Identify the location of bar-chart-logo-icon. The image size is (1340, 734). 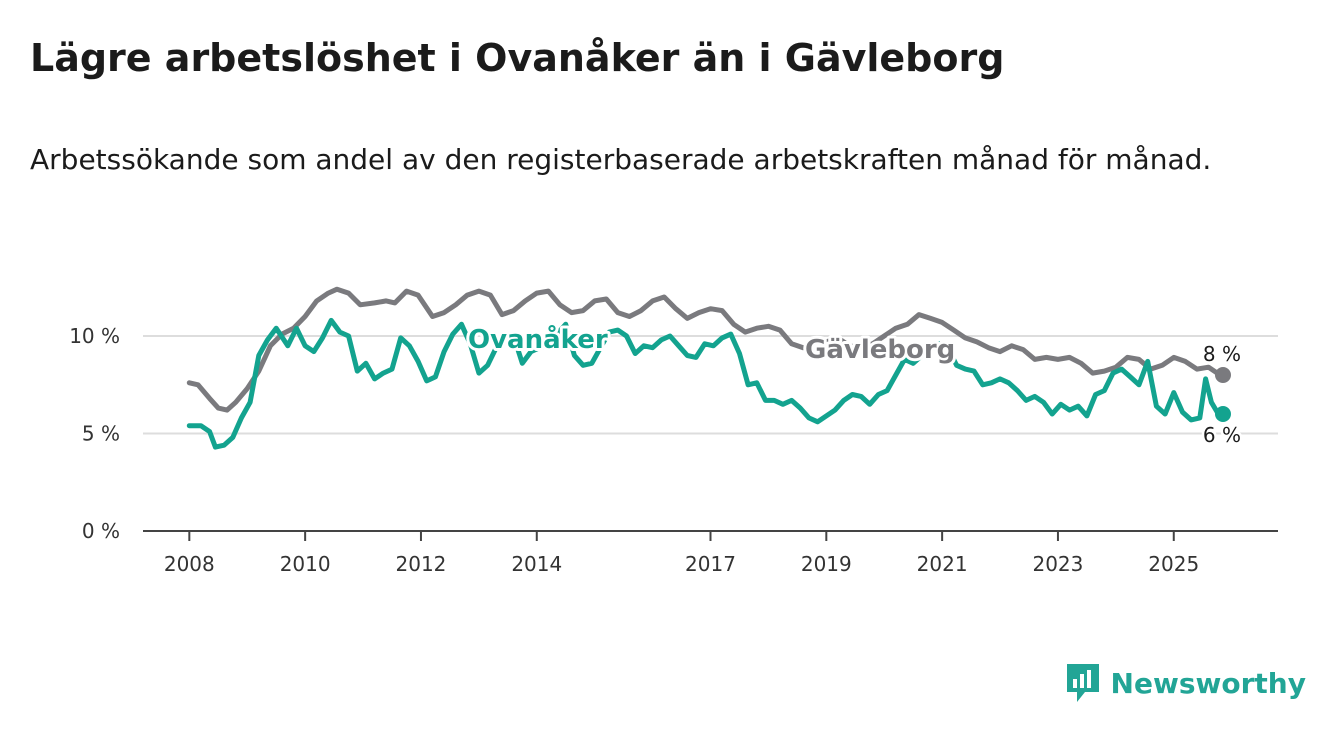
(1082, 683).